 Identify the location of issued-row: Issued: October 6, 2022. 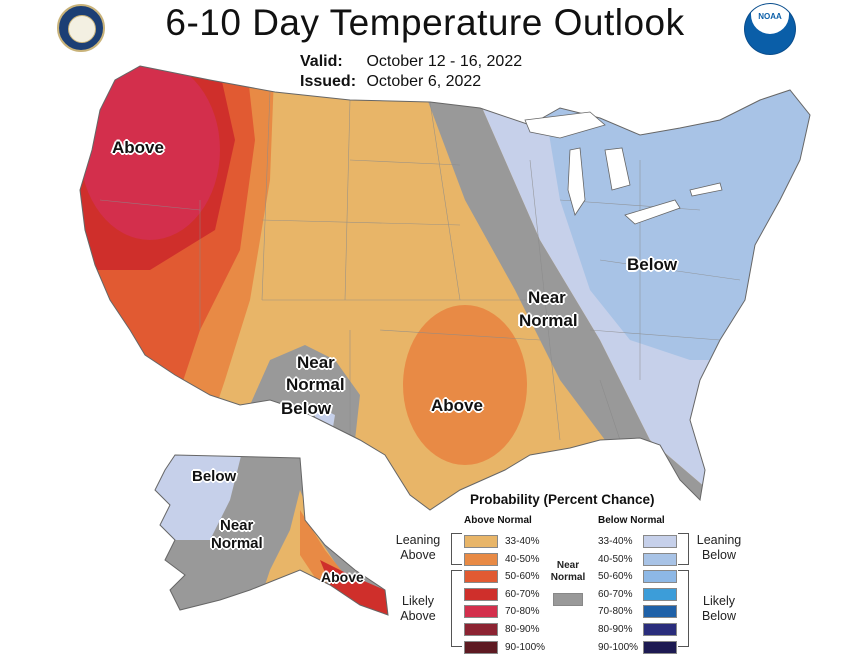
(390, 82).